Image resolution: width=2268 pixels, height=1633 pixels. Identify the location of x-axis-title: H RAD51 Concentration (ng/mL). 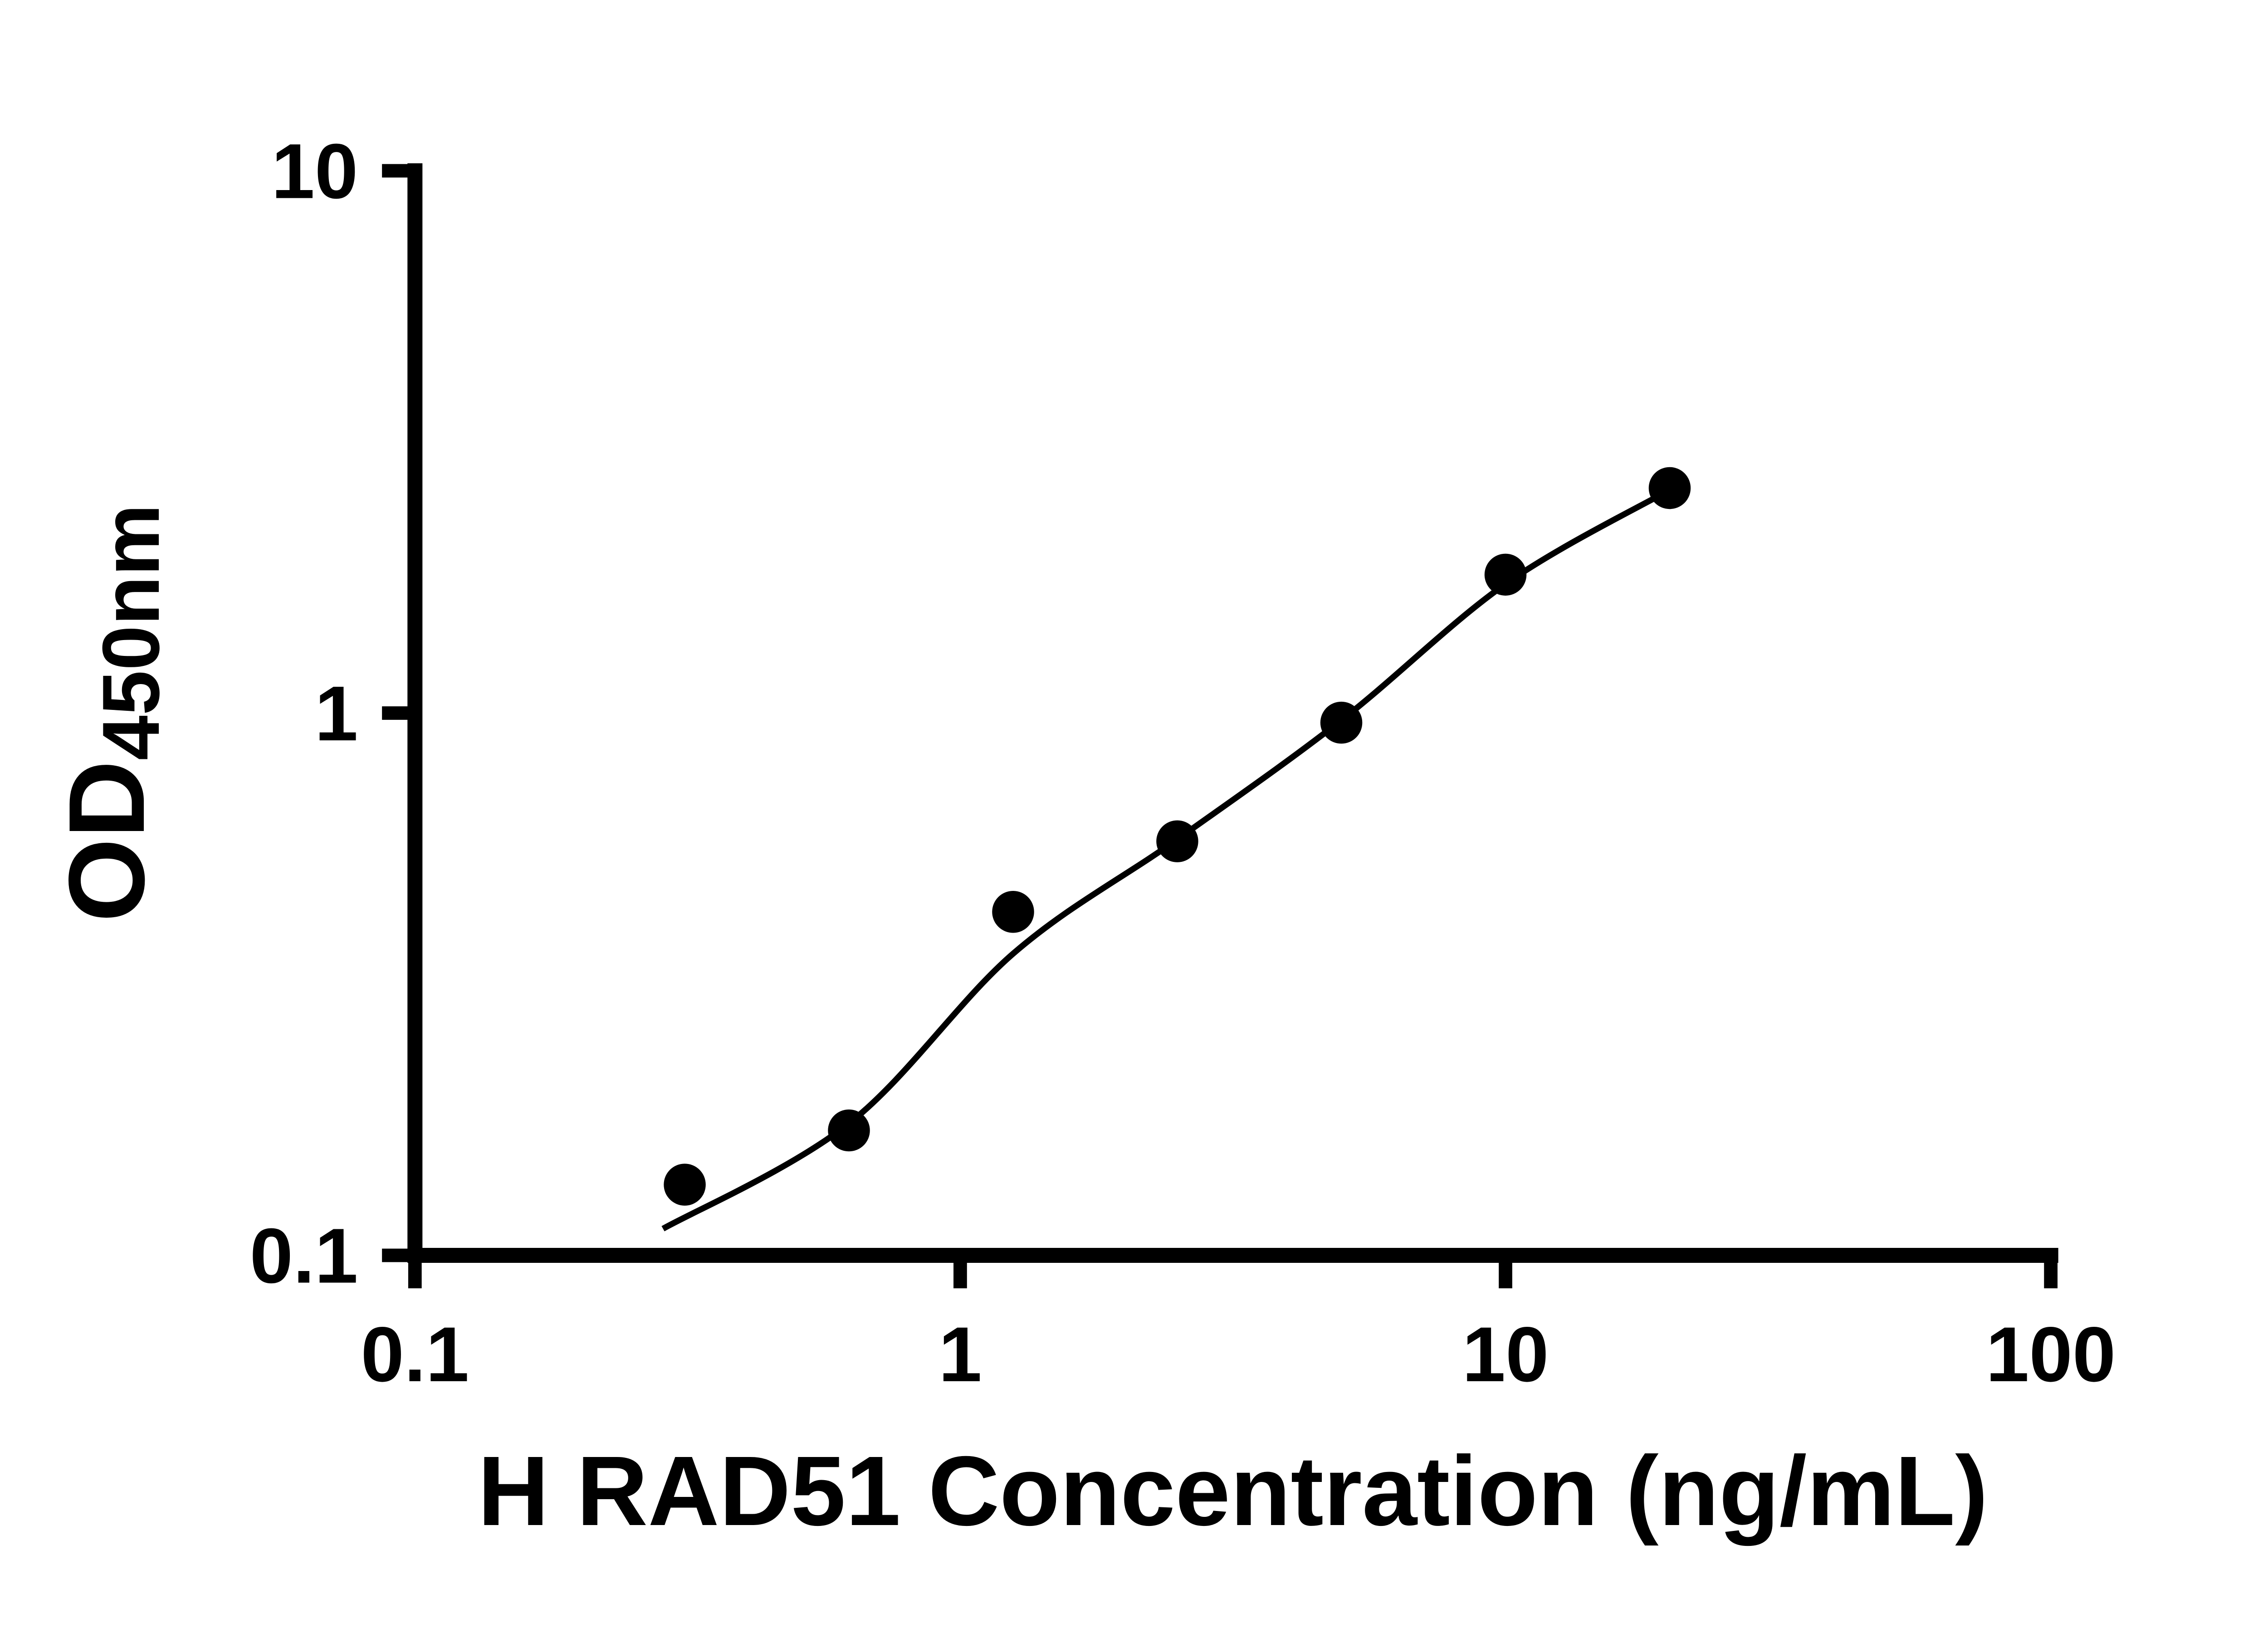
(1233, 1491).